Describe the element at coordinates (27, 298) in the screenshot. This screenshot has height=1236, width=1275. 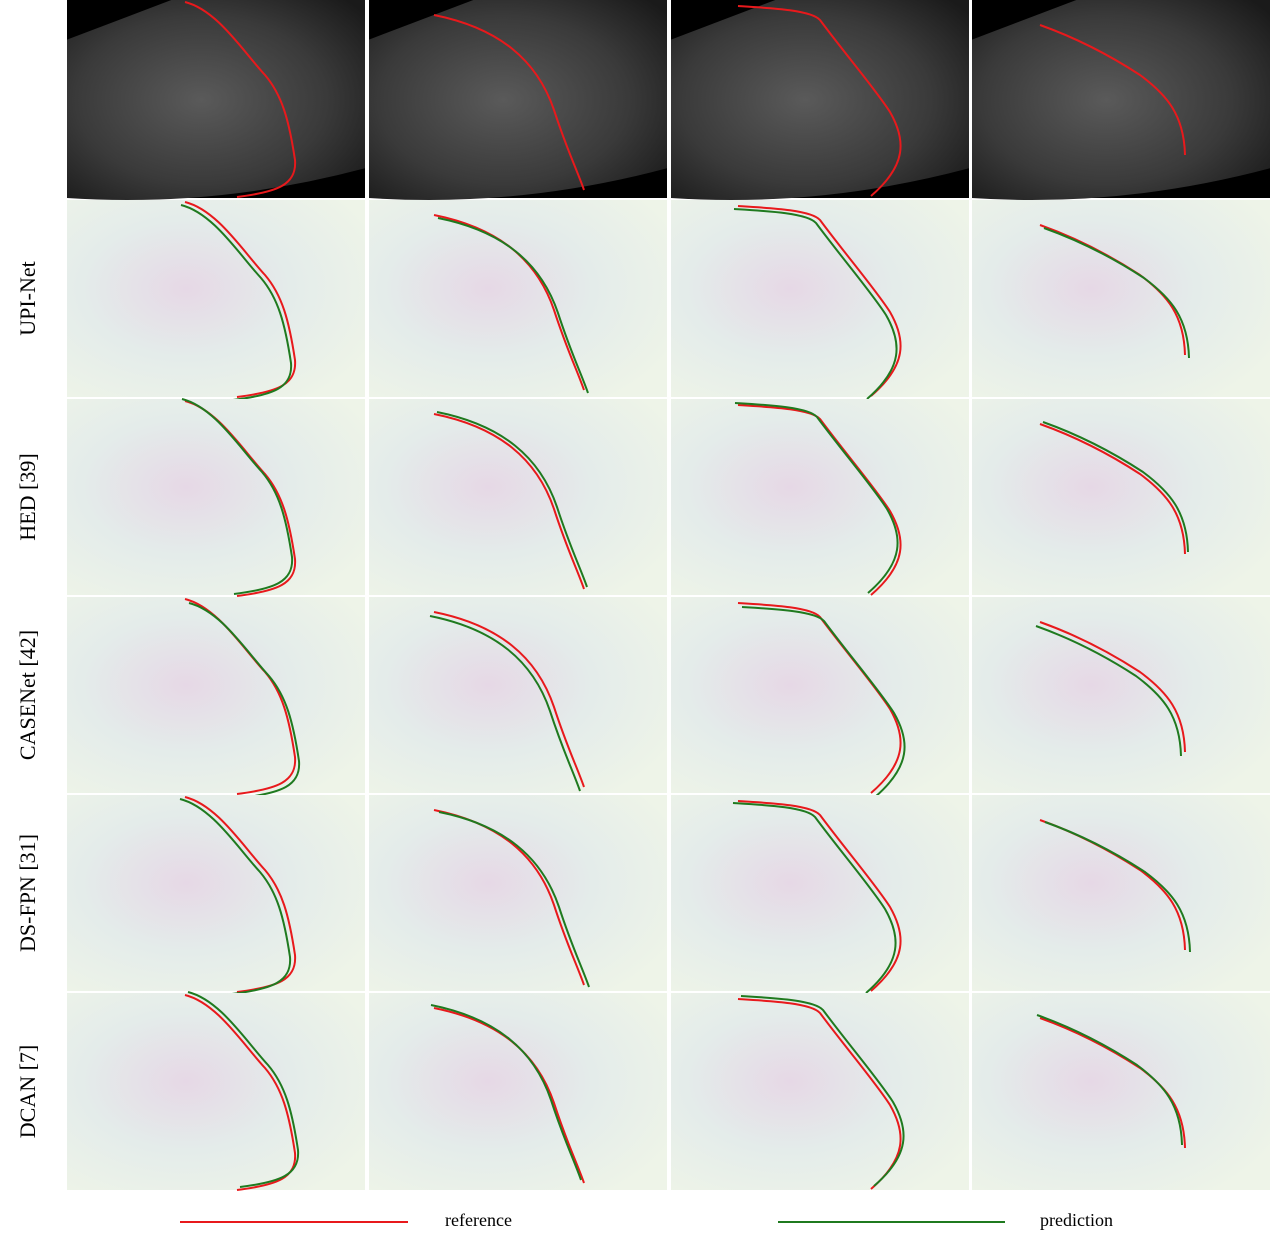
I see `row-label: UPI-Net` at that location.